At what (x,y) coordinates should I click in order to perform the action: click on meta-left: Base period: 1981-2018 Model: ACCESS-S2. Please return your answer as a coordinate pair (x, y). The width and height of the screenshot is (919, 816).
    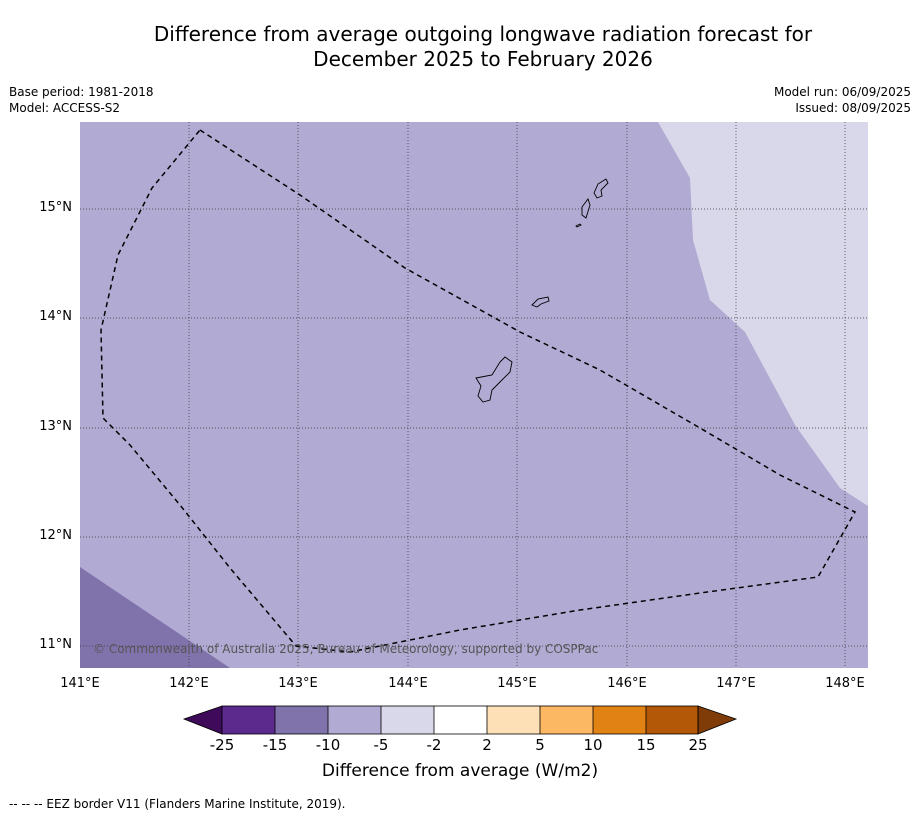
    Looking at the image, I should click on (81, 100).